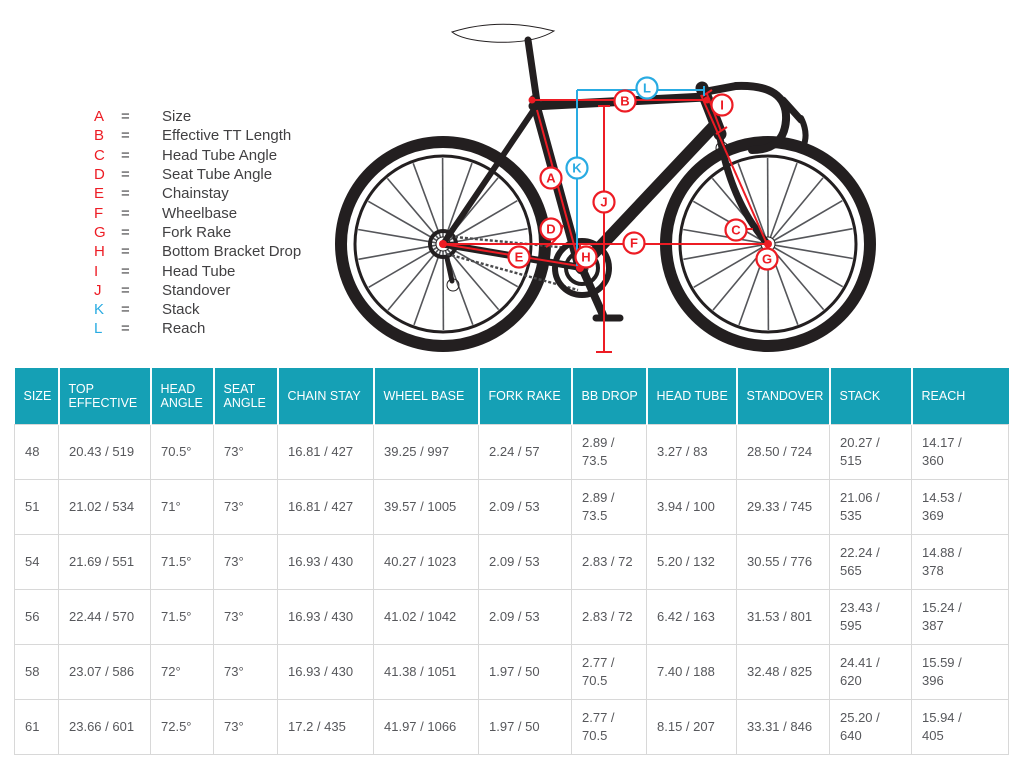  Describe the element at coordinates (184, 329) in the screenshot. I see `legend-label: Reach` at that location.